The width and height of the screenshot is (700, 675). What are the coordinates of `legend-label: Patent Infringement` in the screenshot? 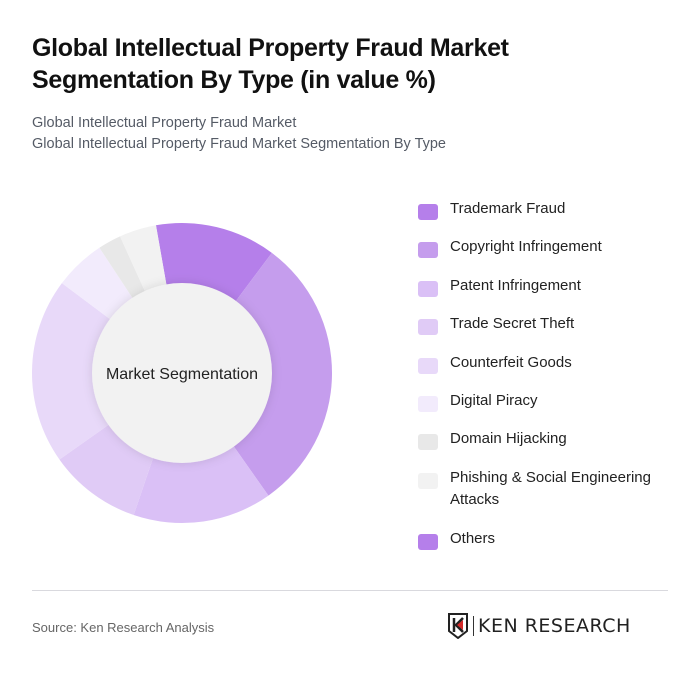 It's located at (515, 285).